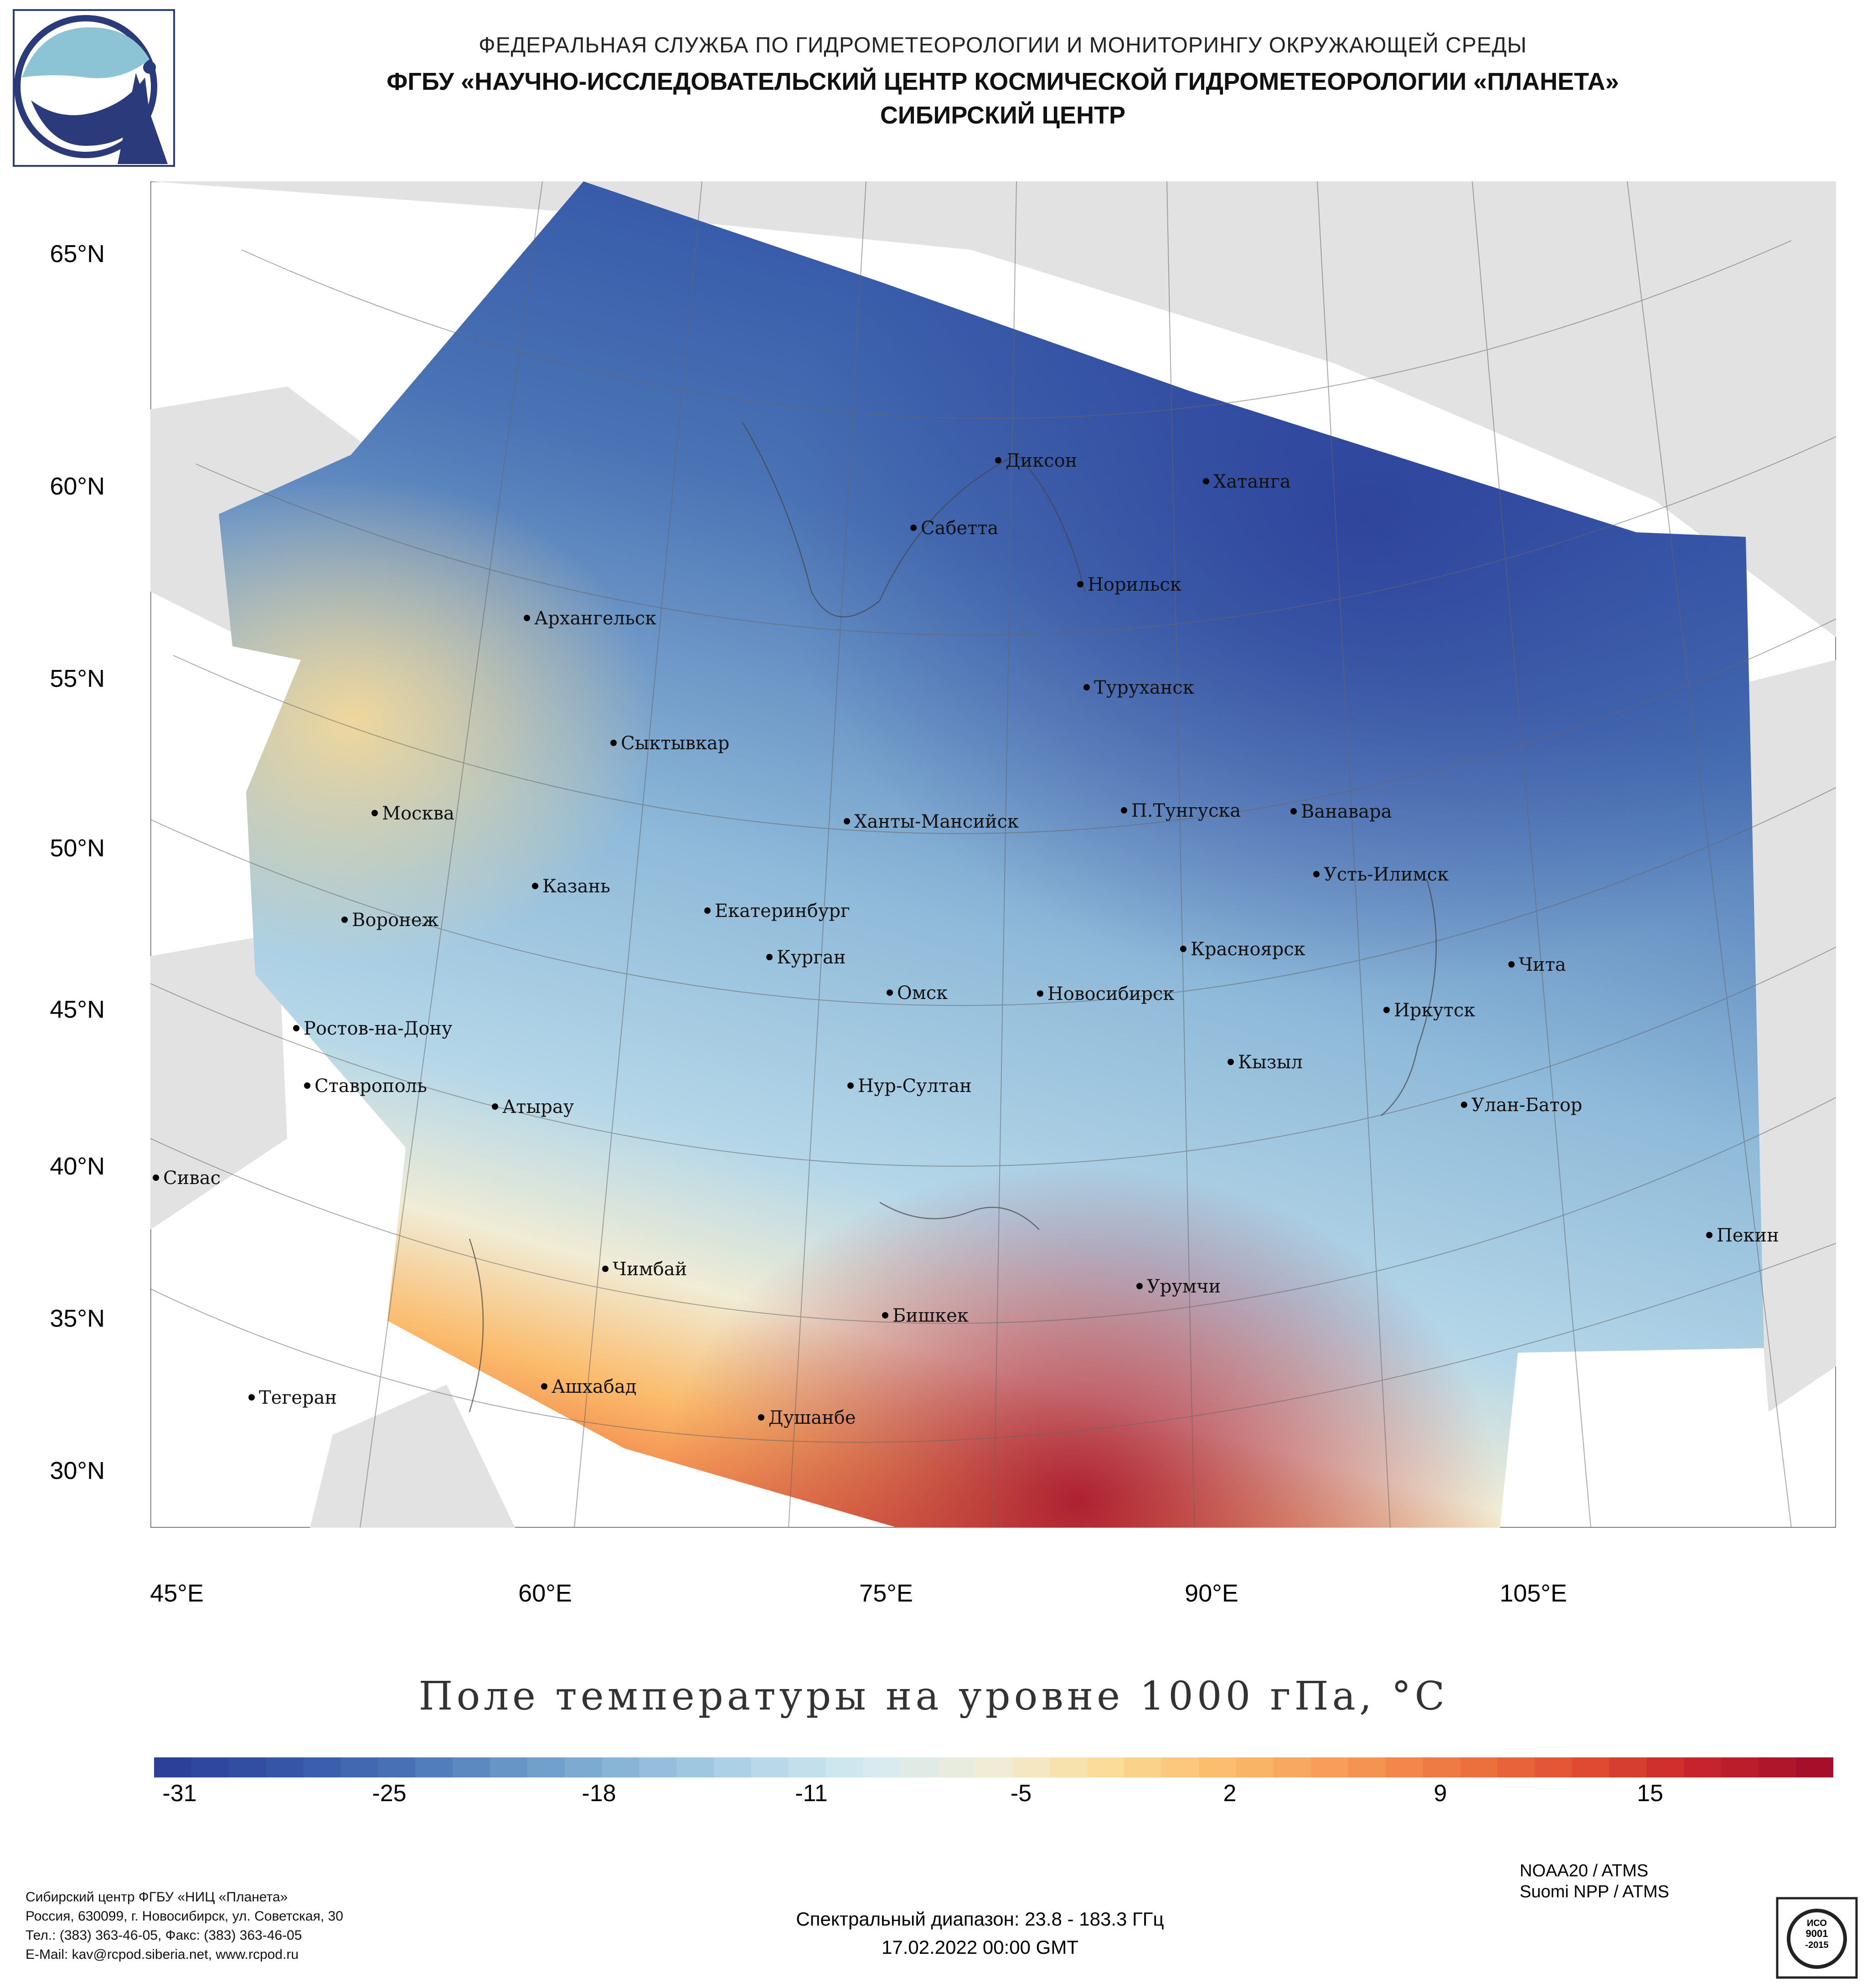  I want to click on satellite-2: Suomi NPP / ATMS, so click(1595, 1892).